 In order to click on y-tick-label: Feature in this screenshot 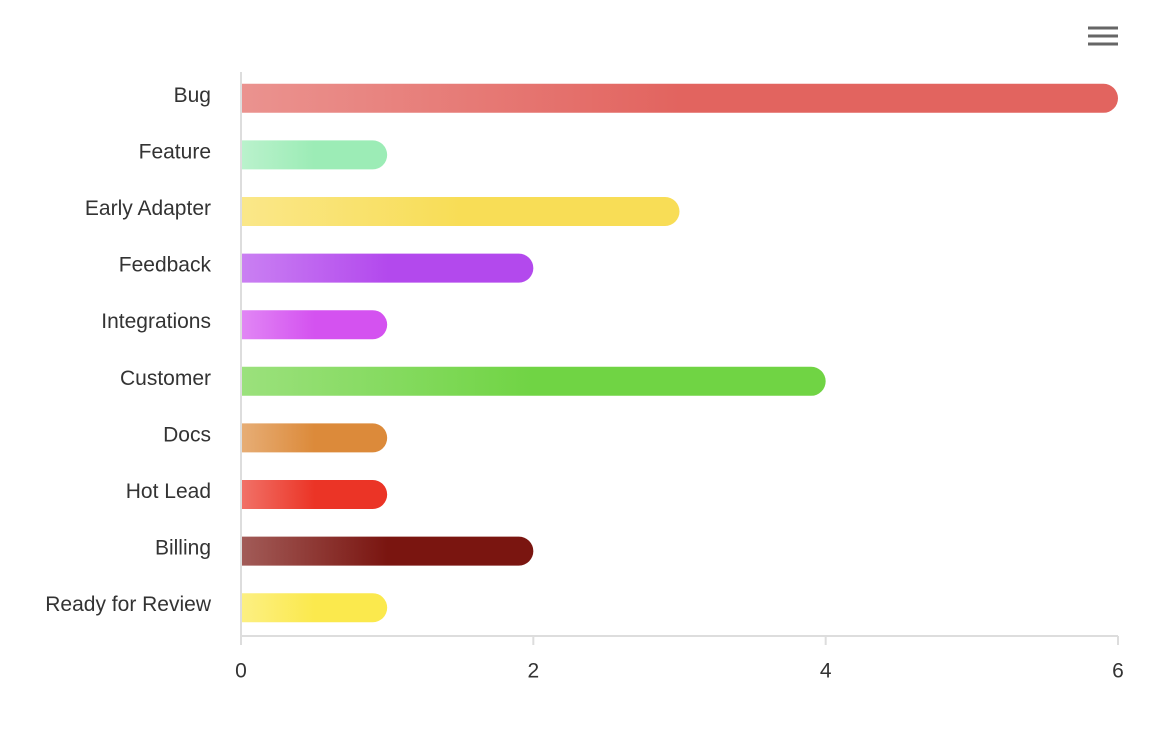, I will do `click(175, 151)`.